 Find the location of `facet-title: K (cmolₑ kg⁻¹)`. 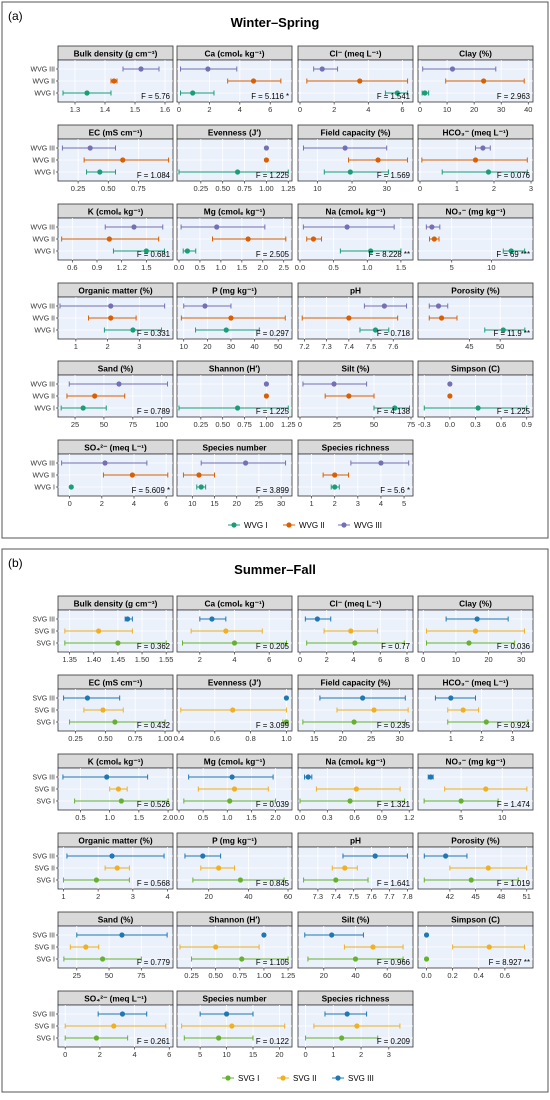

facet-title: K (cmolₑ kg⁻¹) is located at coordinates (116, 762).